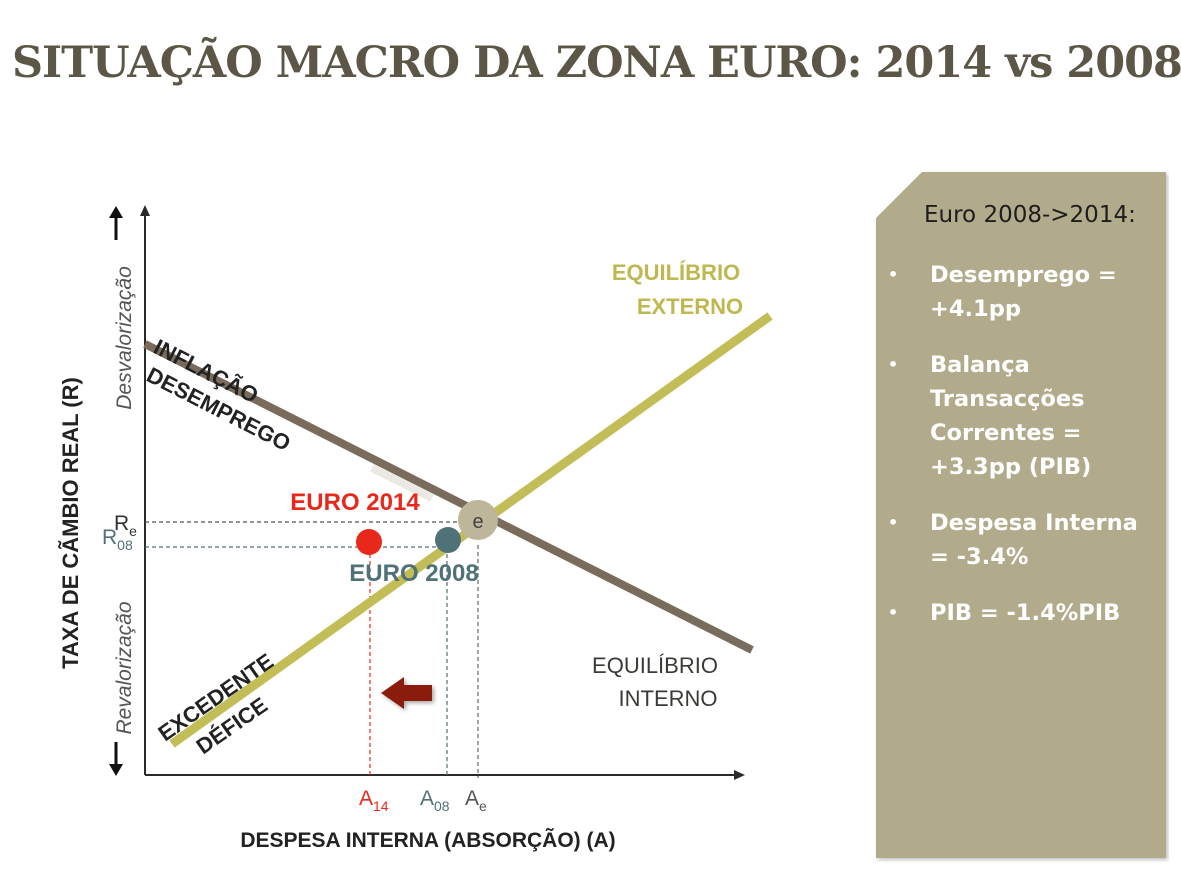 Image resolution: width=1181 pixels, height=885 pixels. I want to click on r-08-label: R08, so click(117, 539).